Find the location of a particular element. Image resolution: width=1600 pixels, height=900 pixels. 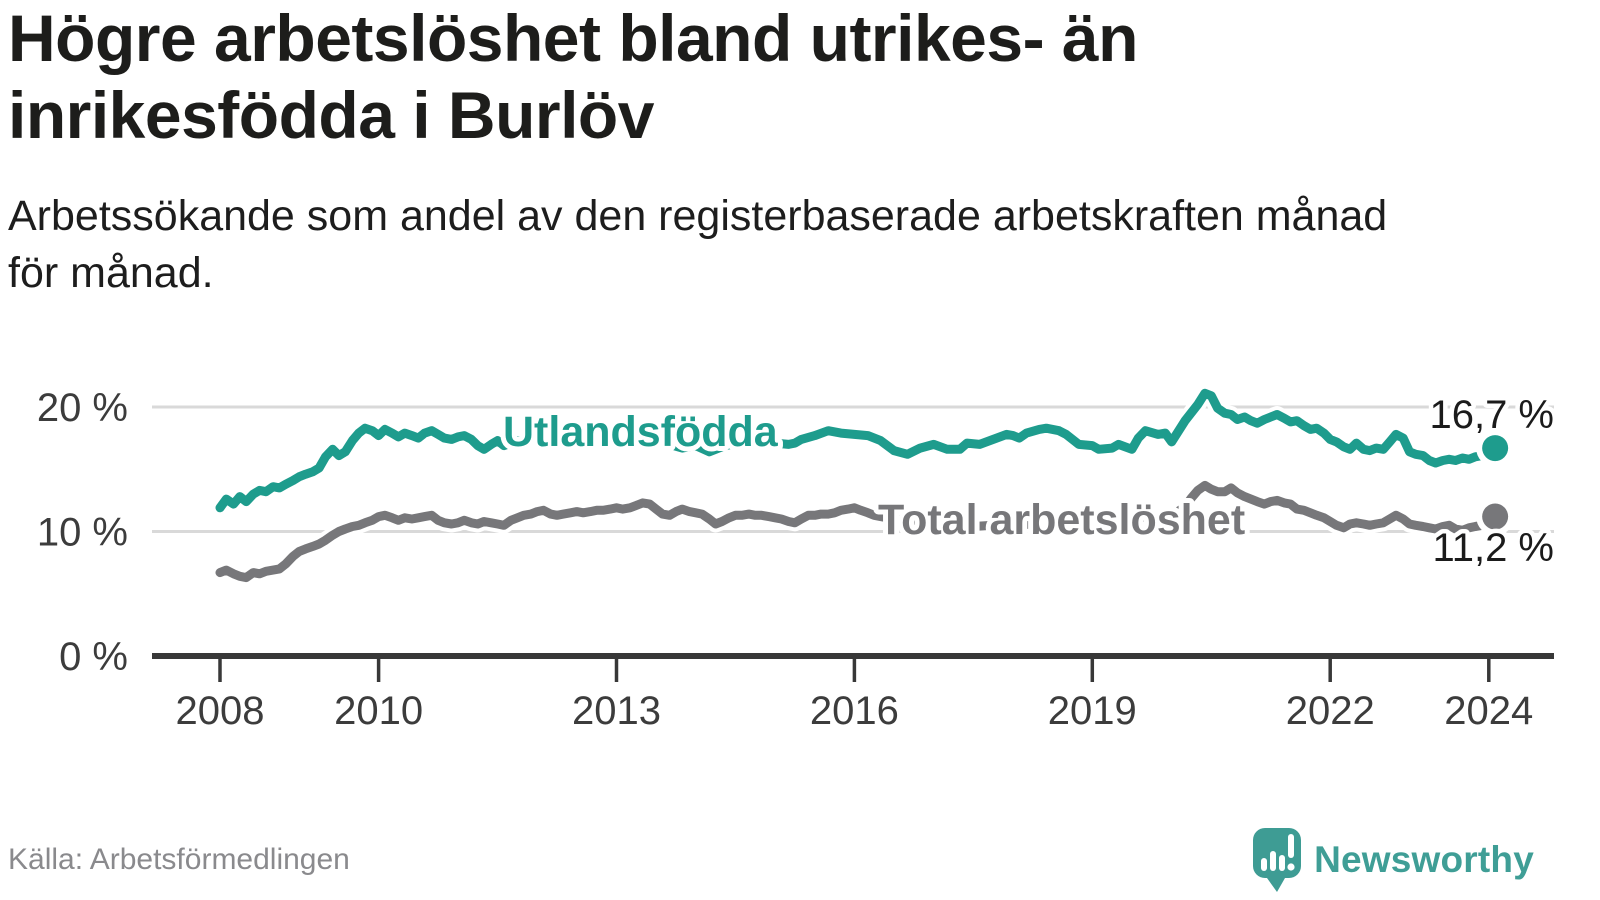

x-axis-tick-label: 2010 is located at coordinates (378, 711).